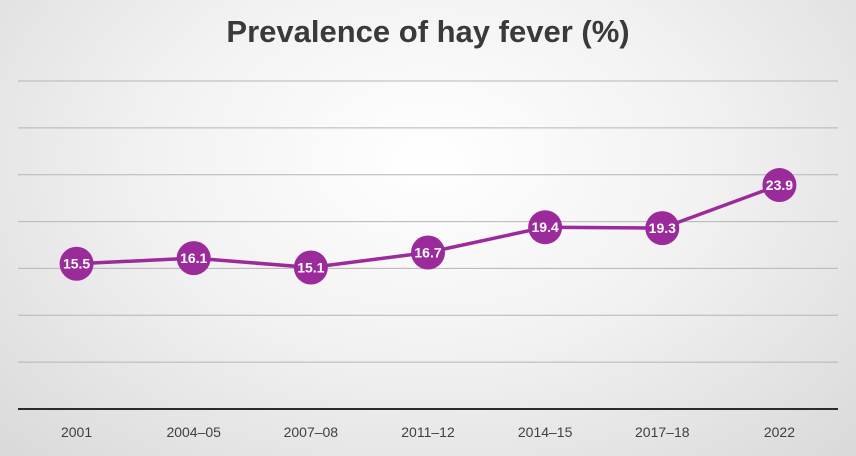 This screenshot has width=856, height=456. What do you see at coordinates (76, 432) in the screenshot?
I see `x-tick-label: 2001` at bounding box center [76, 432].